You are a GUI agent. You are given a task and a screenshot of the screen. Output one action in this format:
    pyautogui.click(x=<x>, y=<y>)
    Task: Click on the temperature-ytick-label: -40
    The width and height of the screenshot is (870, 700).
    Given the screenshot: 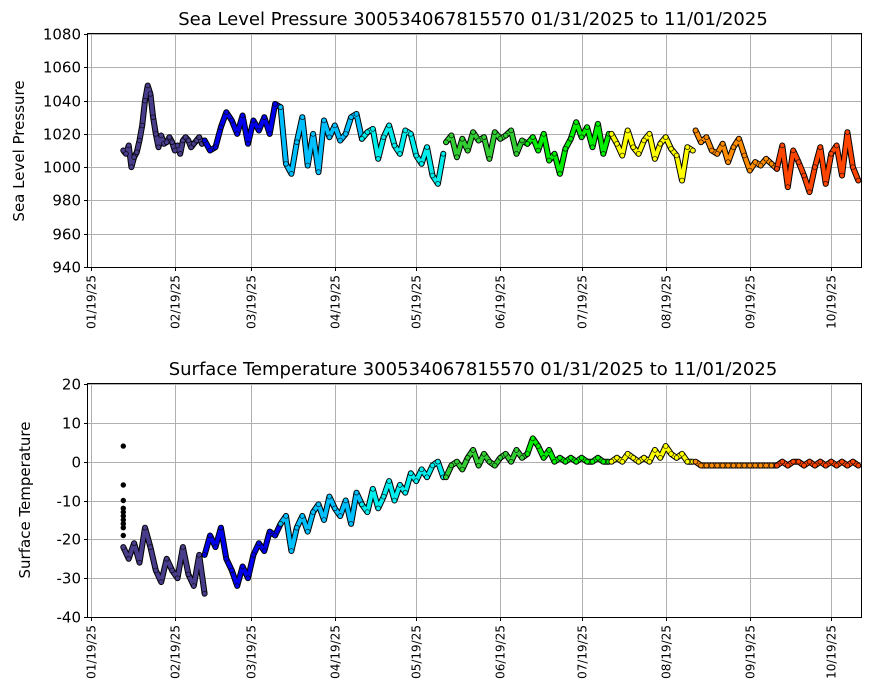 What is the action you would take?
    pyautogui.click(x=69, y=618)
    